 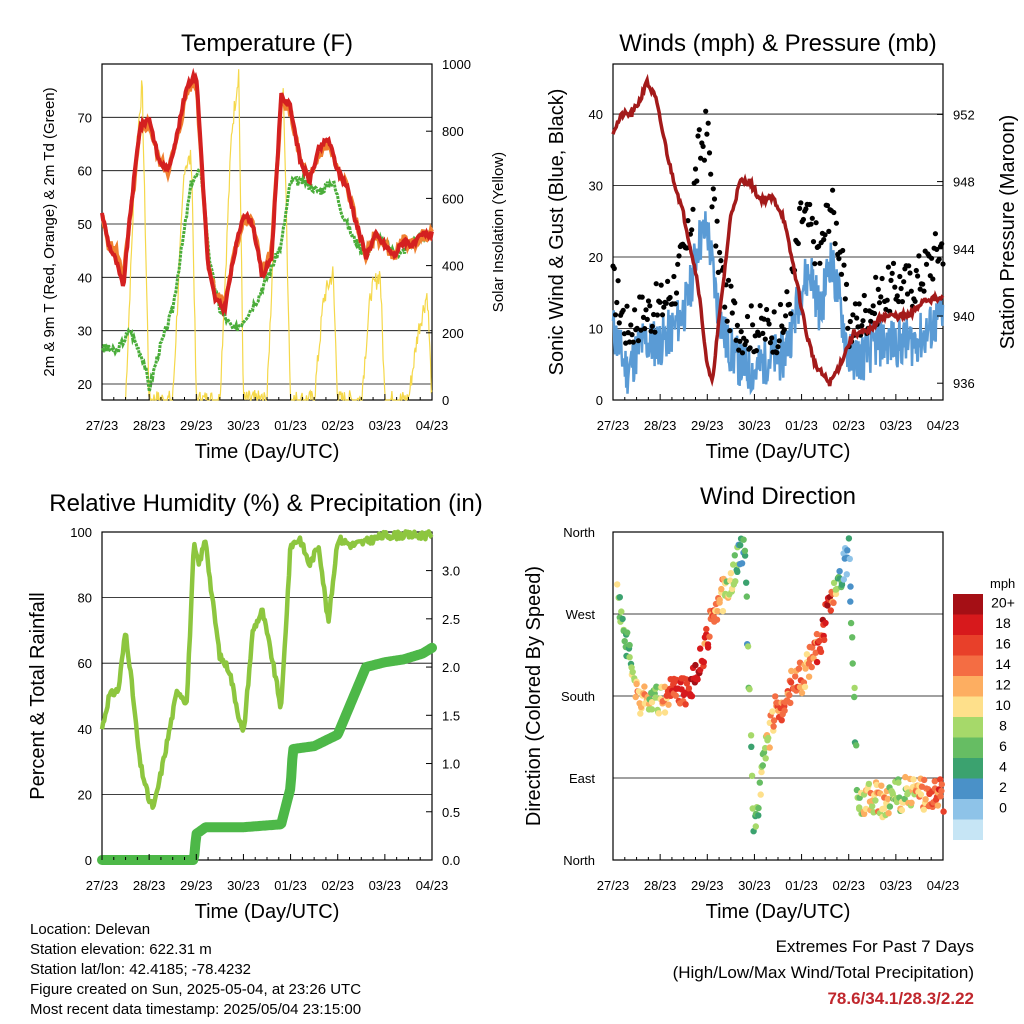 I want to click on humidity-plot-frame, so click(x=267, y=696).